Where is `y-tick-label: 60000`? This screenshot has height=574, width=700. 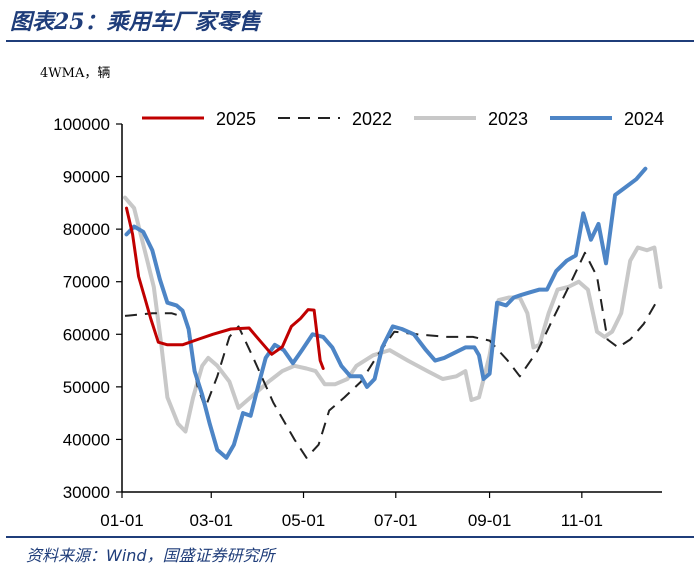
y-tick-label: 60000 is located at coordinates (86, 334).